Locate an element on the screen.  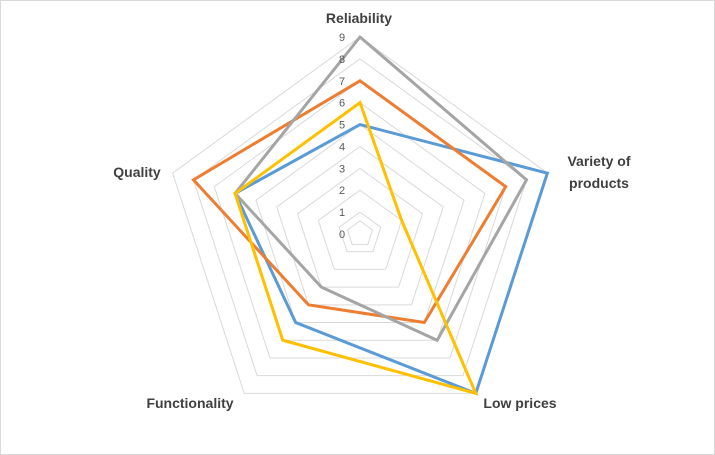
tick-label-1: 1 is located at coordinates (342, 213).